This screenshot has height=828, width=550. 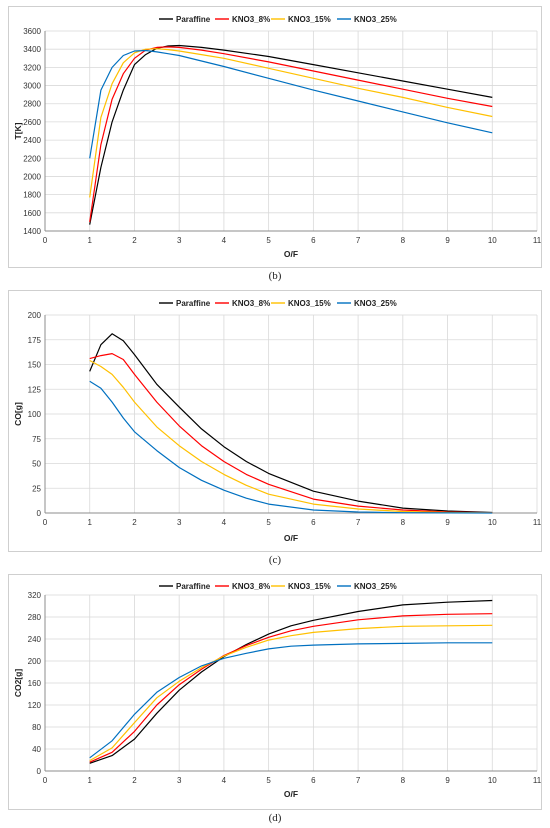 What do you see at coordinates (32, 195) in the screenshot?
I see `y-tick-label: 1800` at bounding box center [32, 195].